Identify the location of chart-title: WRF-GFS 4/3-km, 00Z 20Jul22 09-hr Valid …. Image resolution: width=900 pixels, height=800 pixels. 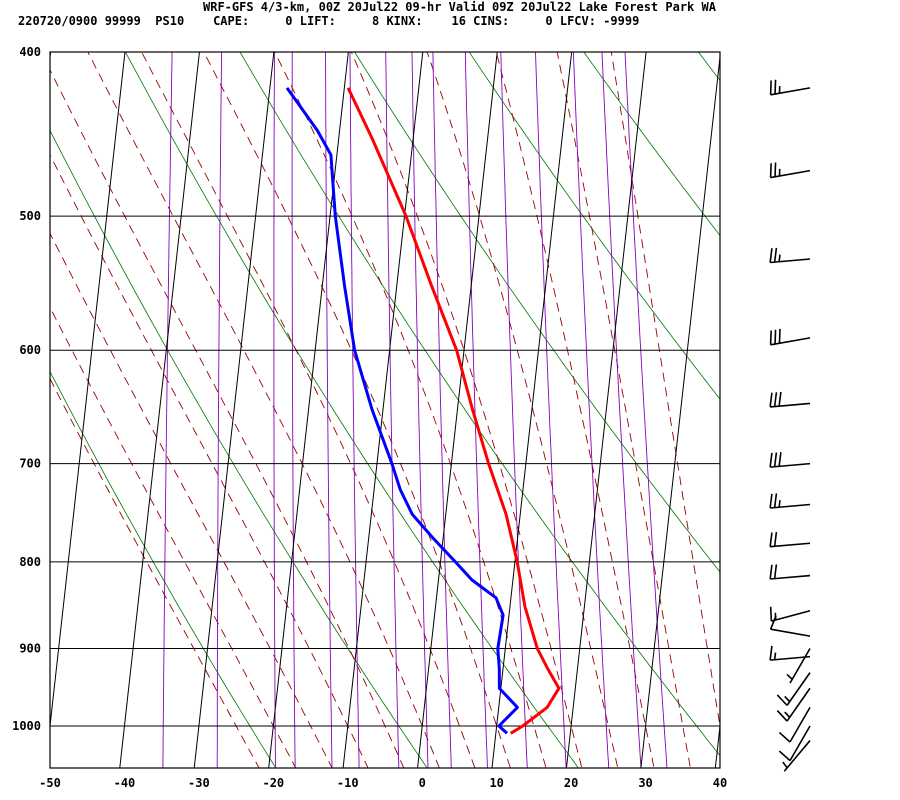
(459, 7).